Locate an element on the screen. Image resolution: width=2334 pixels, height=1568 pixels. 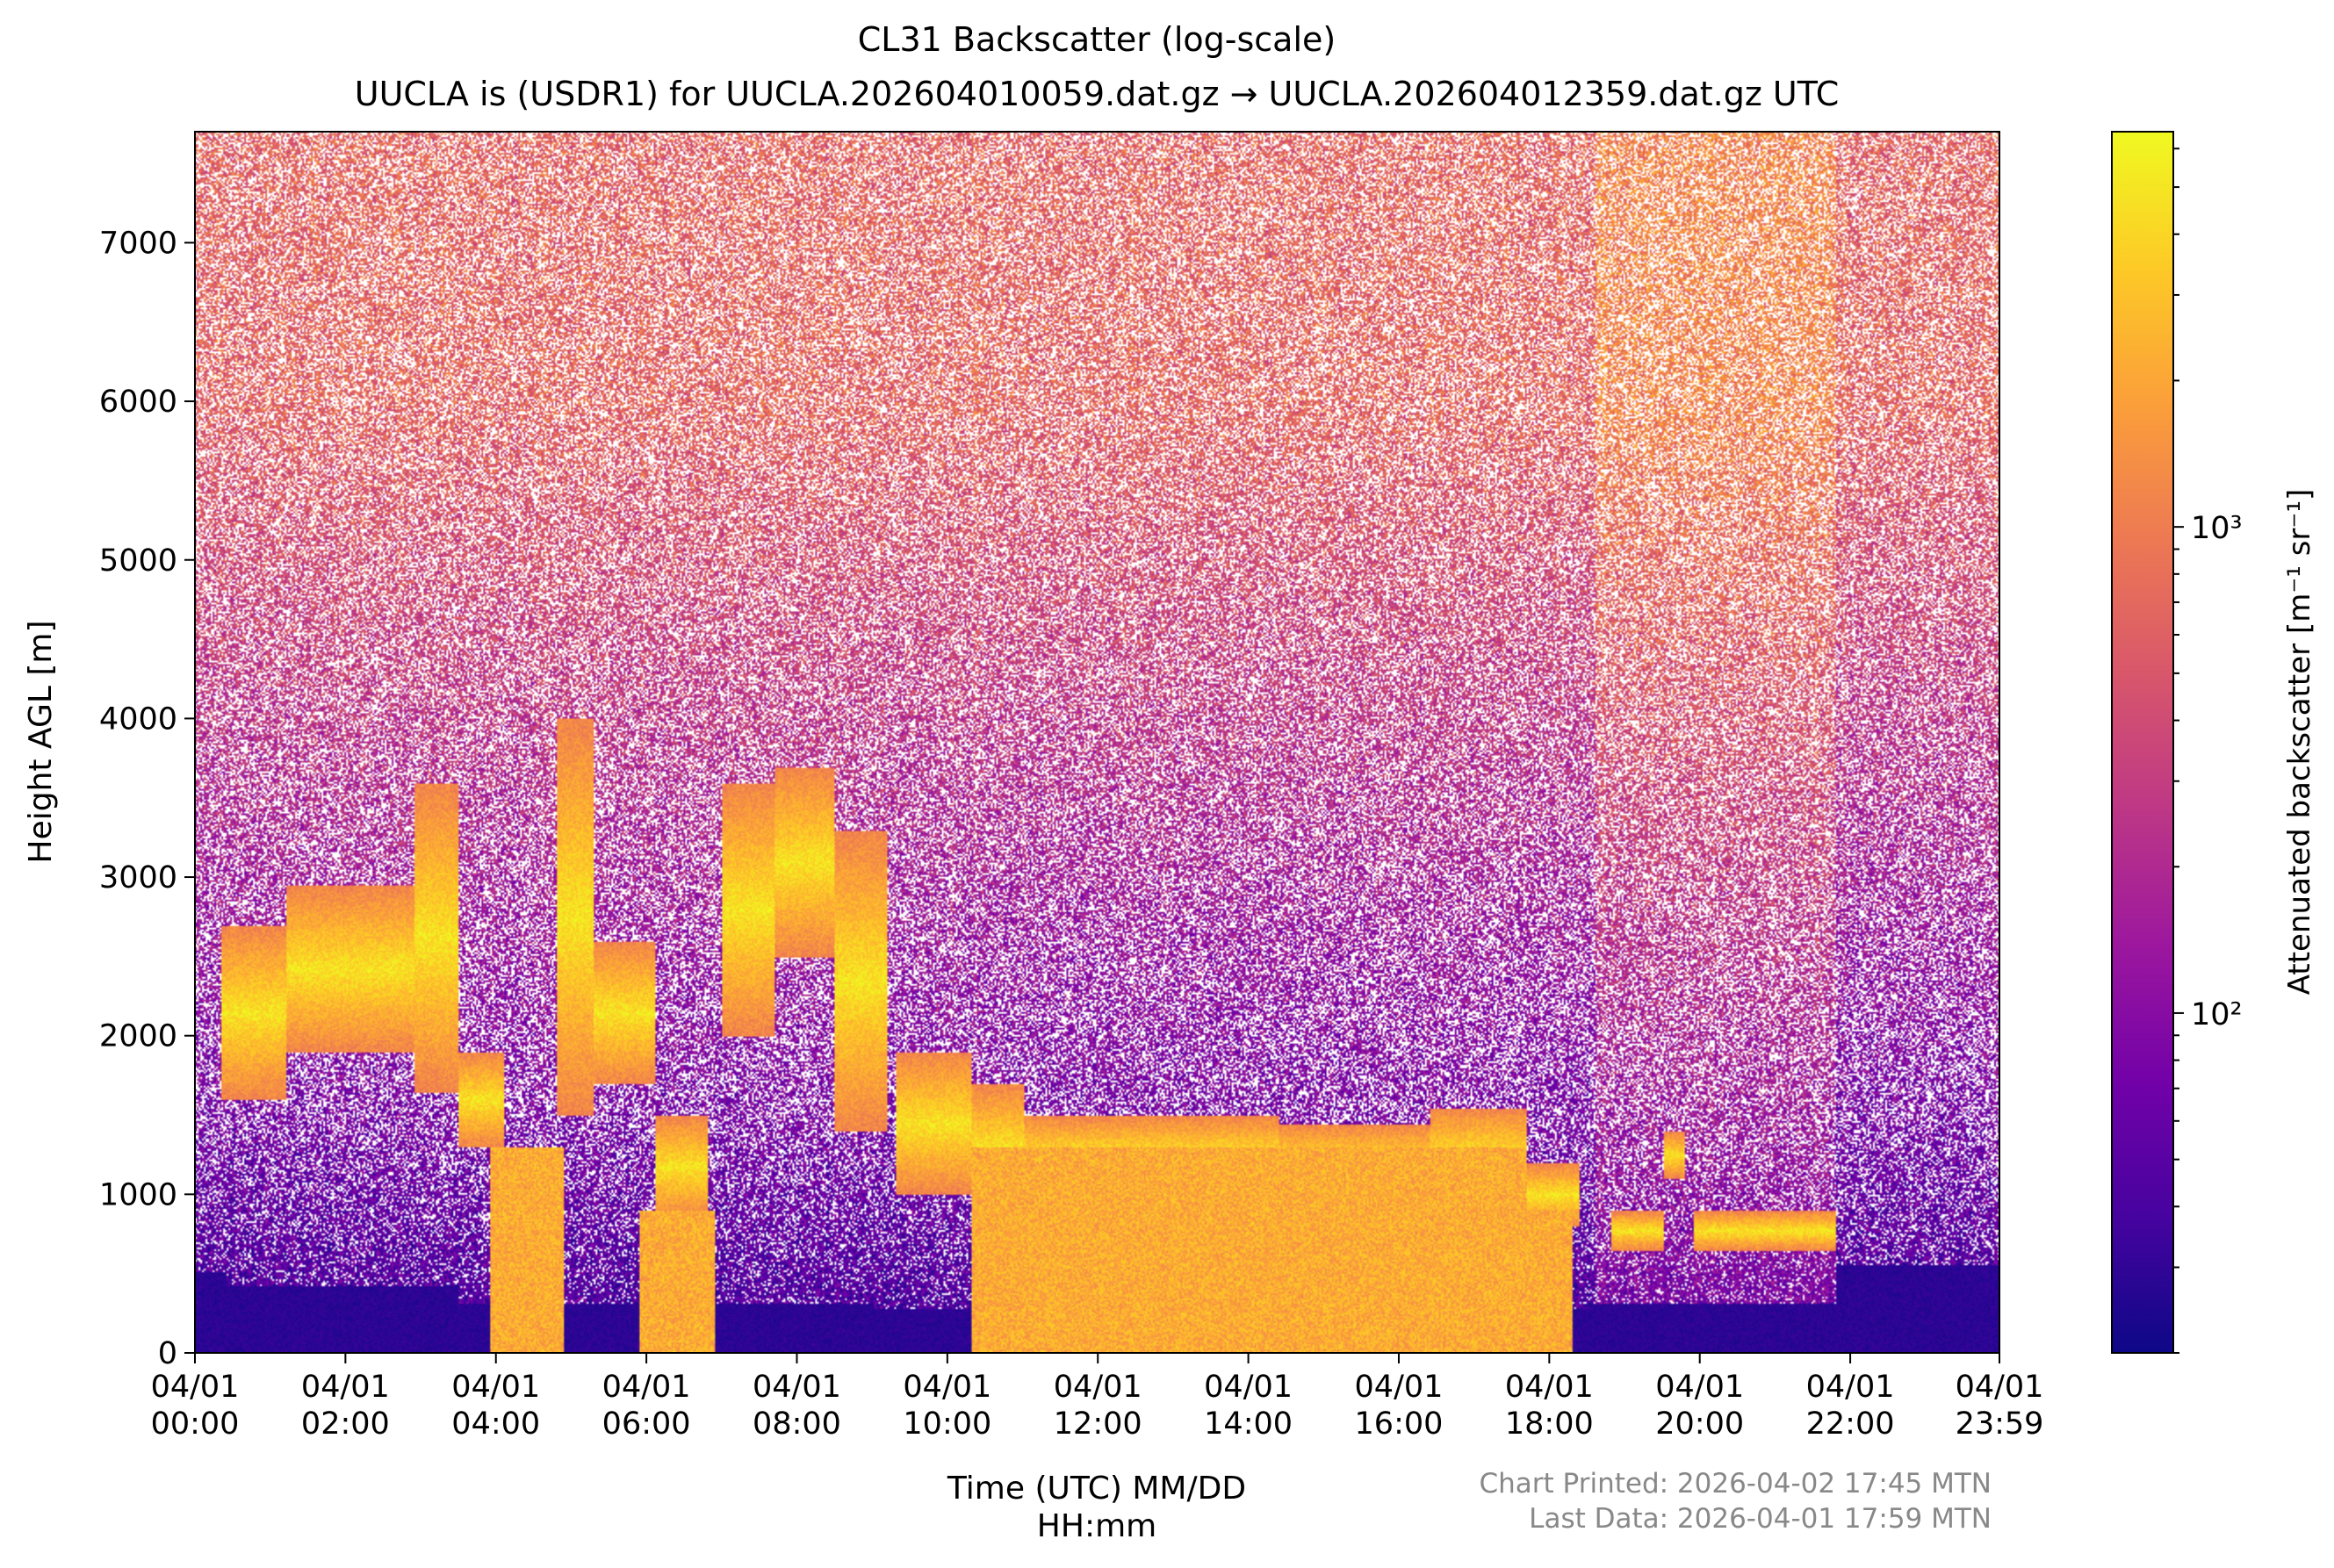
colorbar-label: Attenuated backscatter [m⁻¹ sr⁻¹] is located at coordinates (2299, 742).